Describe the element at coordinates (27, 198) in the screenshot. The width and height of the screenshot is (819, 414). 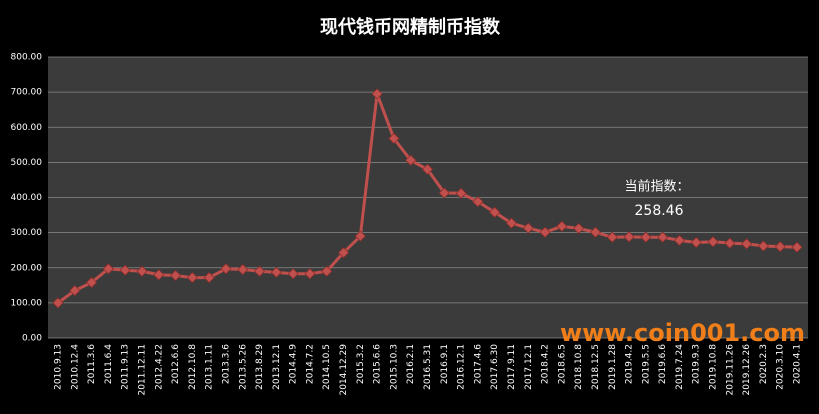
I see `y-tick-label: 400.00` at that location.